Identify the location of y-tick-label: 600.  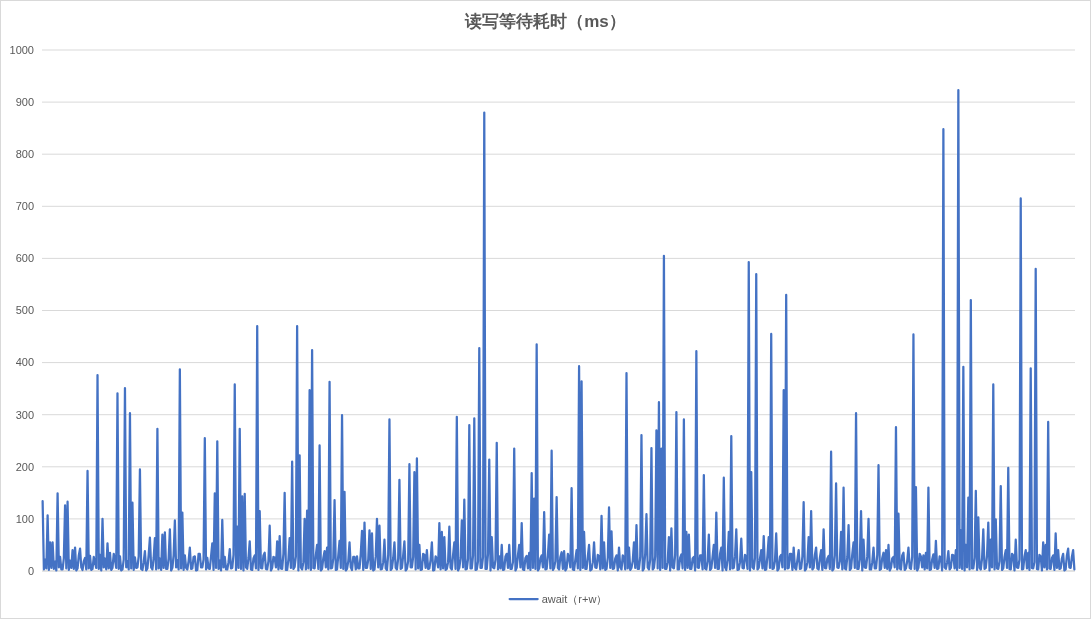
(24, 258).